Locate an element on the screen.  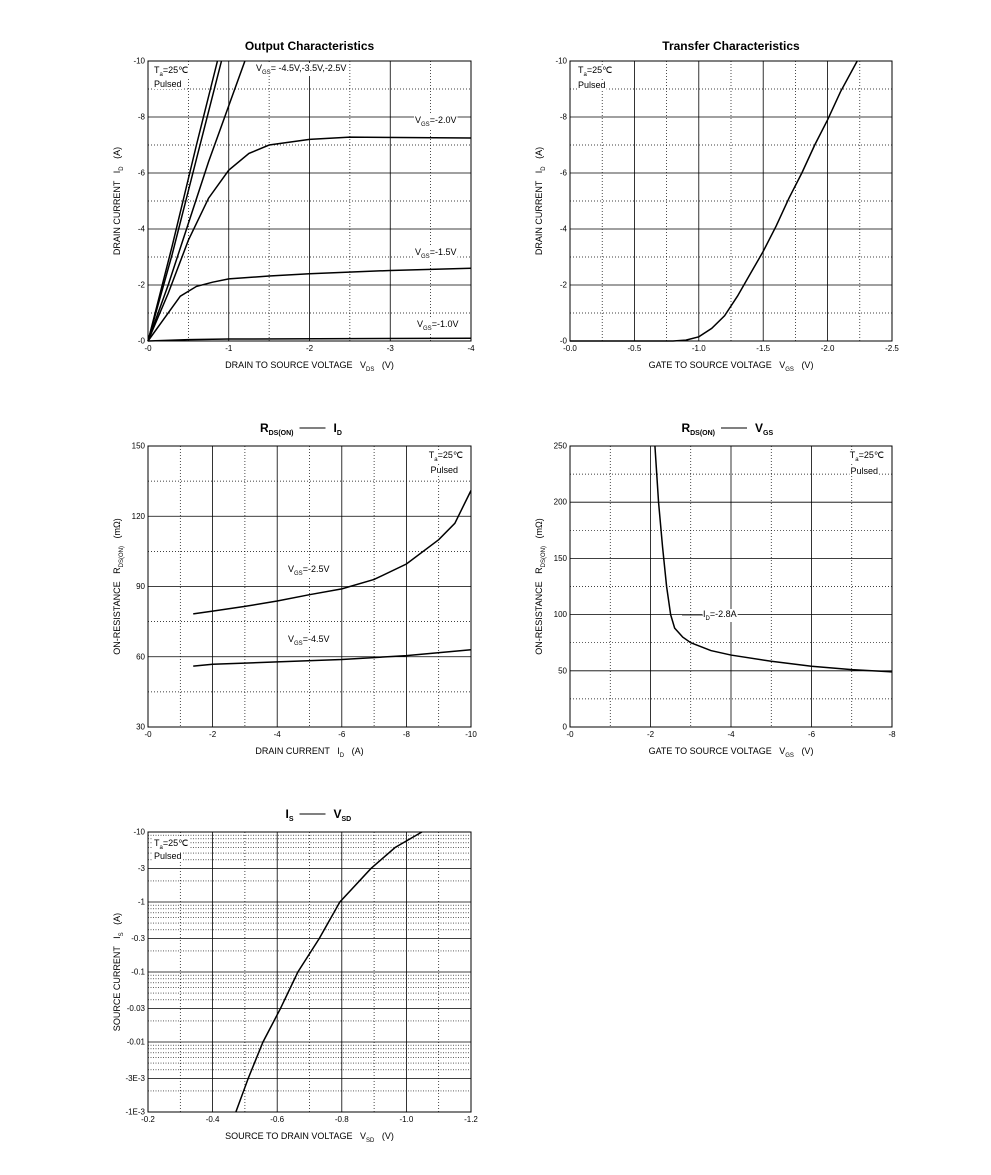
y-tick-label: 150 is located at coordinates (561, 558).